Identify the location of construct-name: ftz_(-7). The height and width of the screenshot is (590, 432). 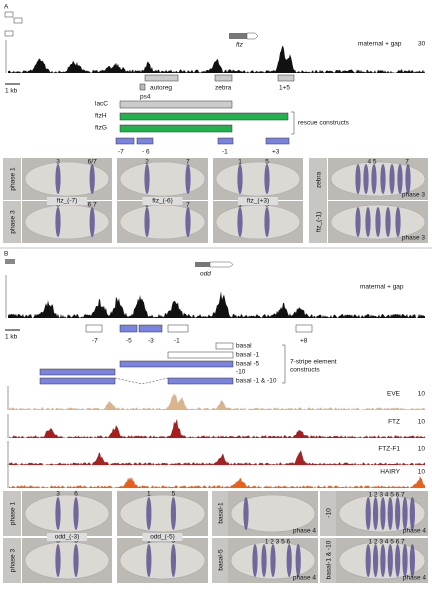
(67, 201).